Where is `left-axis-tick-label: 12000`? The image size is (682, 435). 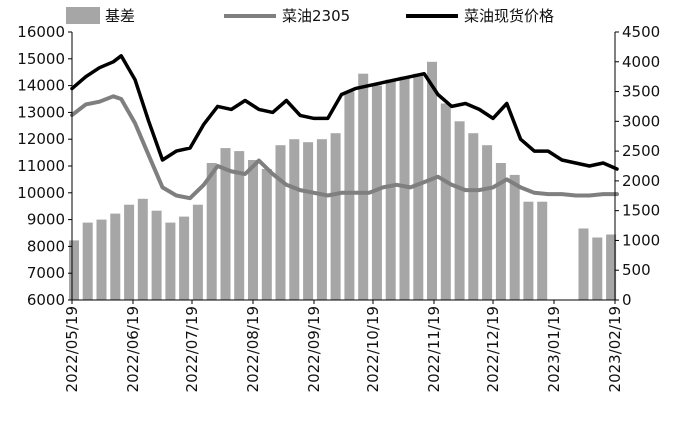
left-axis-tick-label: 12000 is located at coordinates (41, 139).